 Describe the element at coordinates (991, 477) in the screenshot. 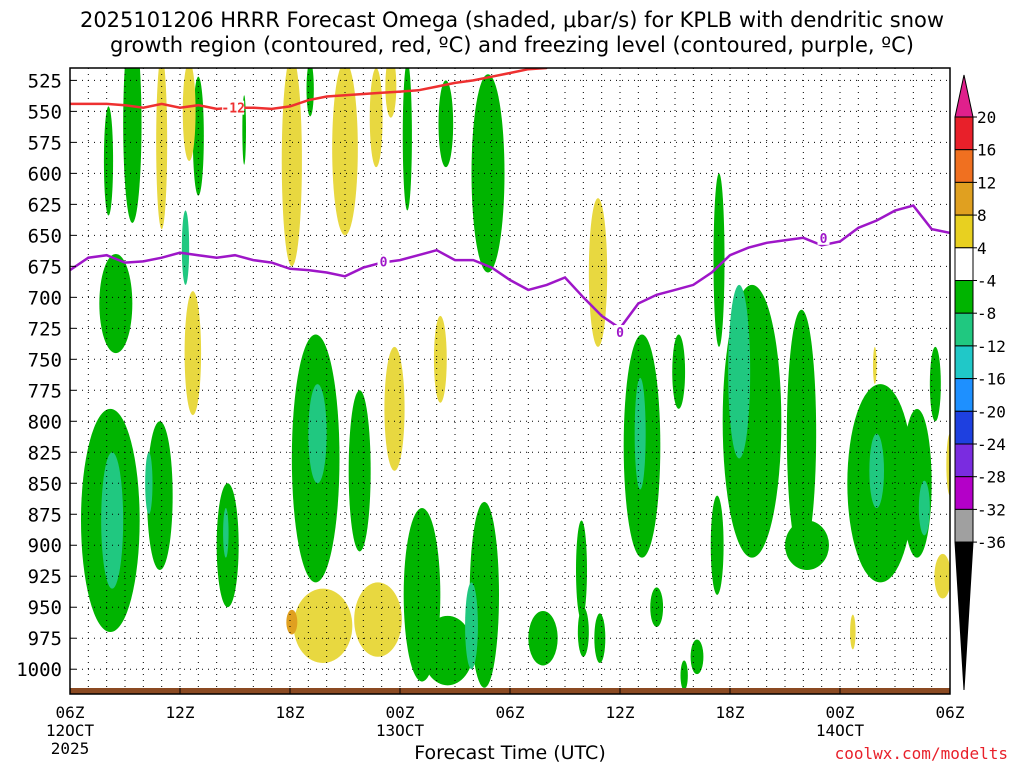

I see `colorbar-label: -28` at that location.